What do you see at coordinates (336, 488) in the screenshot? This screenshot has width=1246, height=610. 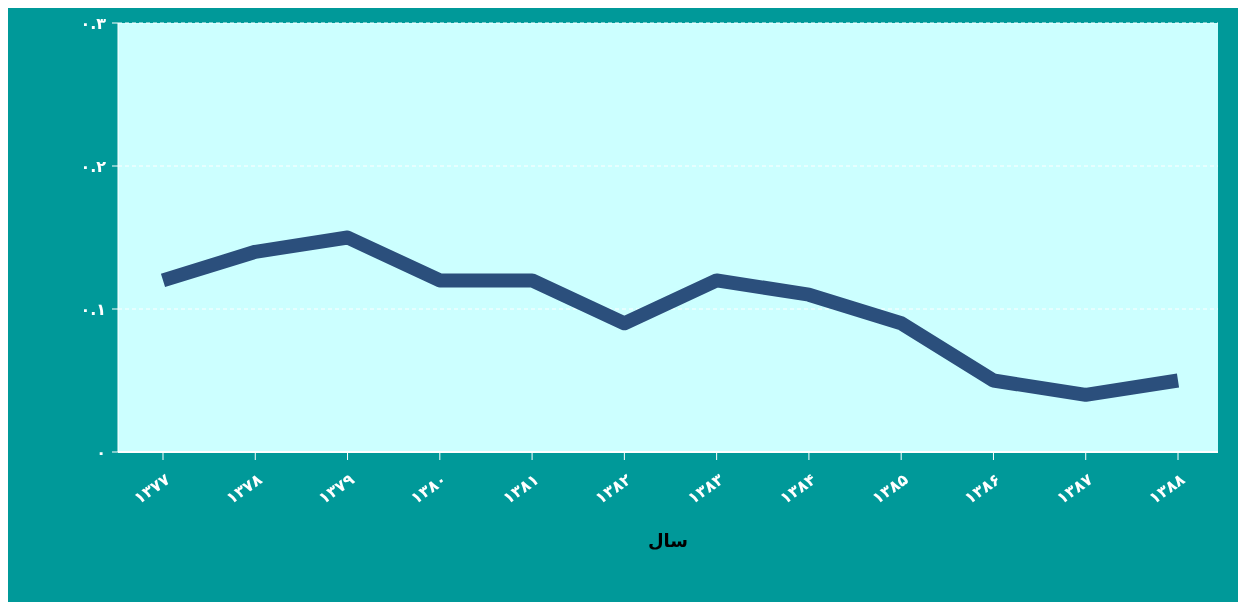 I see `x-tick-label: ۱۳۷۹` at bounding box center [336, 488].